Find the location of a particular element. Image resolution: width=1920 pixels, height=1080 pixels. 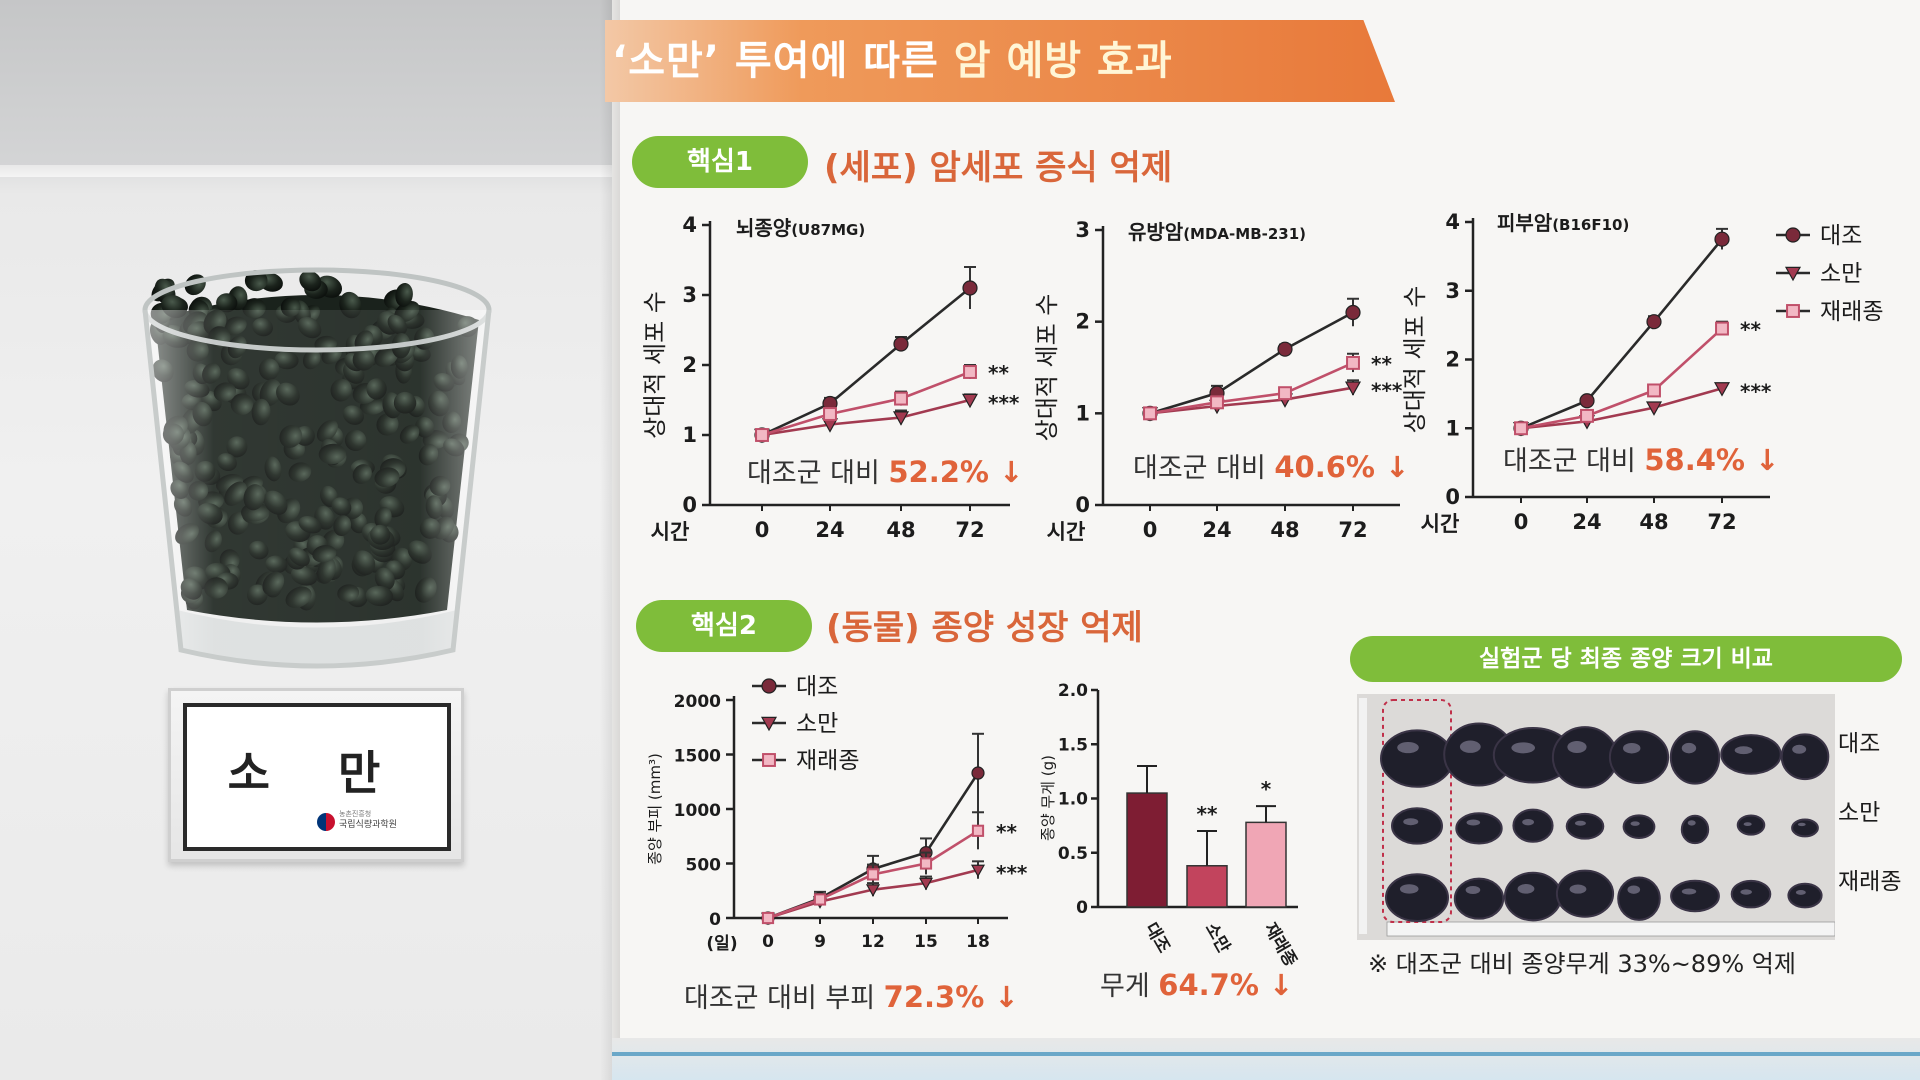

comparison-text: 대조군 대비 58.4% ↓ is located at coordinates (1641, 460).